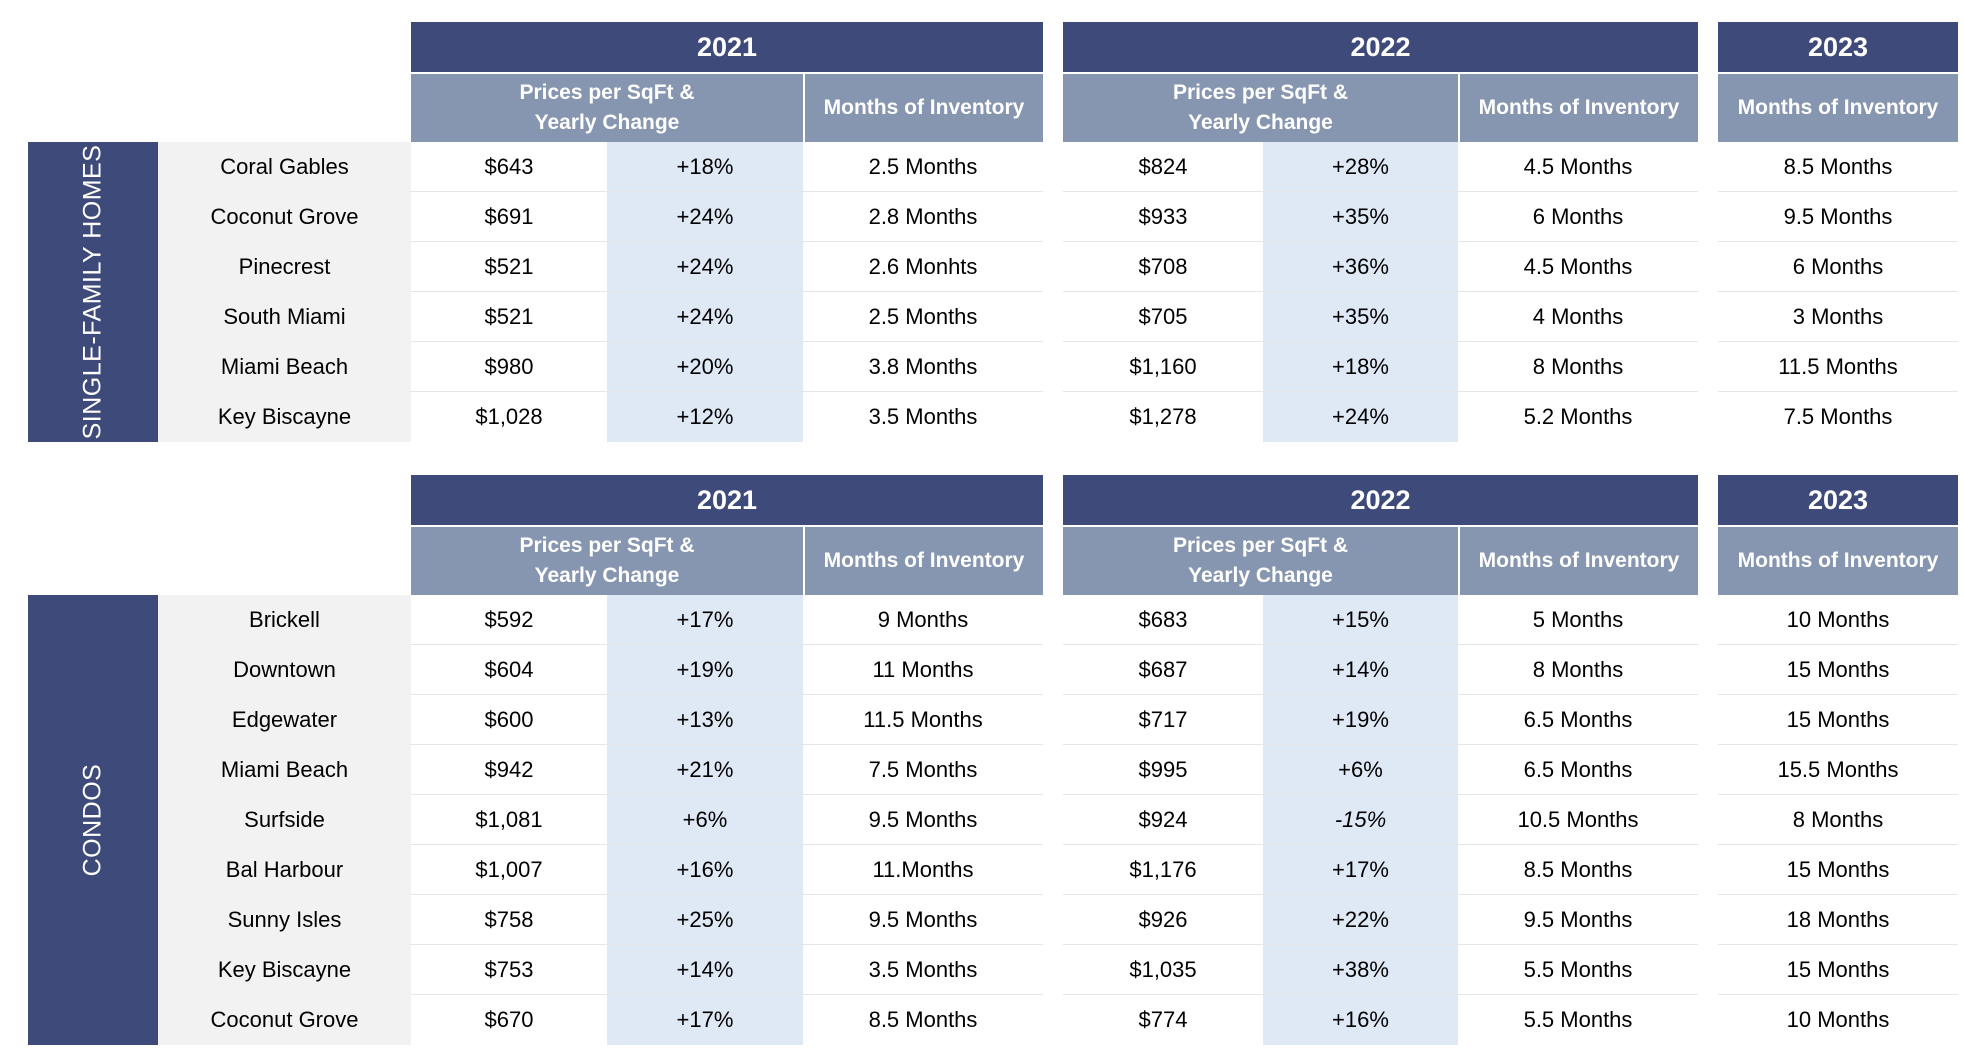 The width and height of the screenshot is (1964, 1054). What do you see at coordinates (1578, 919) in the screenshot?
I see `cell-m22: 9.5 Months` at bounding box center [1578, 919].